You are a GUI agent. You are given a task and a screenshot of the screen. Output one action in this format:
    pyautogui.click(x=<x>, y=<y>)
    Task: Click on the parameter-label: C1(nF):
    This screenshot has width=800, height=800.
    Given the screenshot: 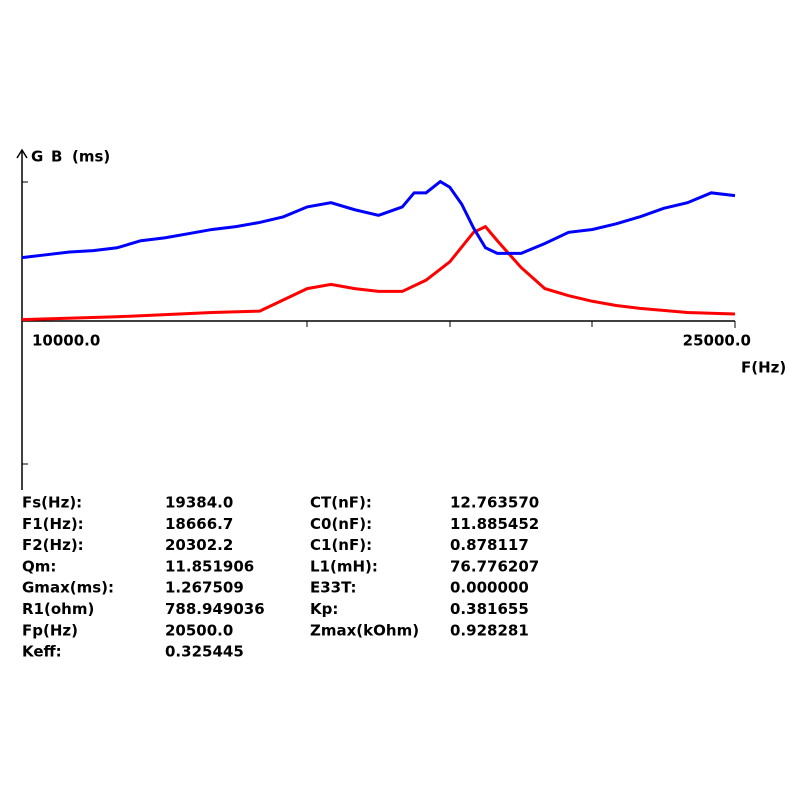 What is the action you would take?
    pyautogui.click(x=341, y=545)
    